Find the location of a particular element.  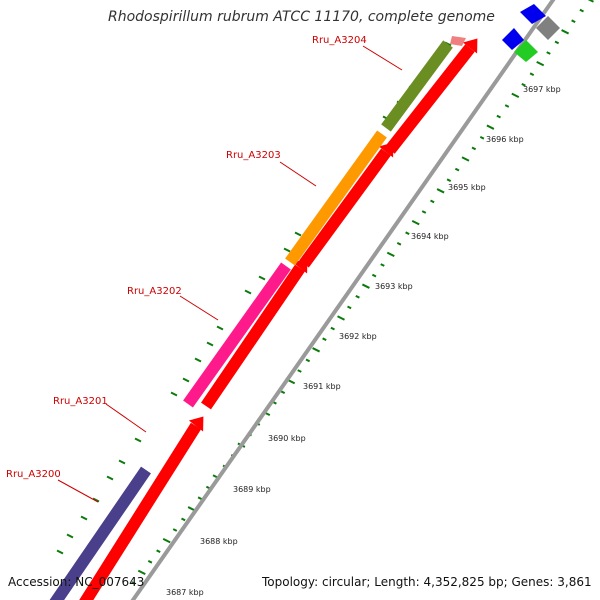

kbp-tick-label: 3693 kbp is located at coordinates (394, 286).